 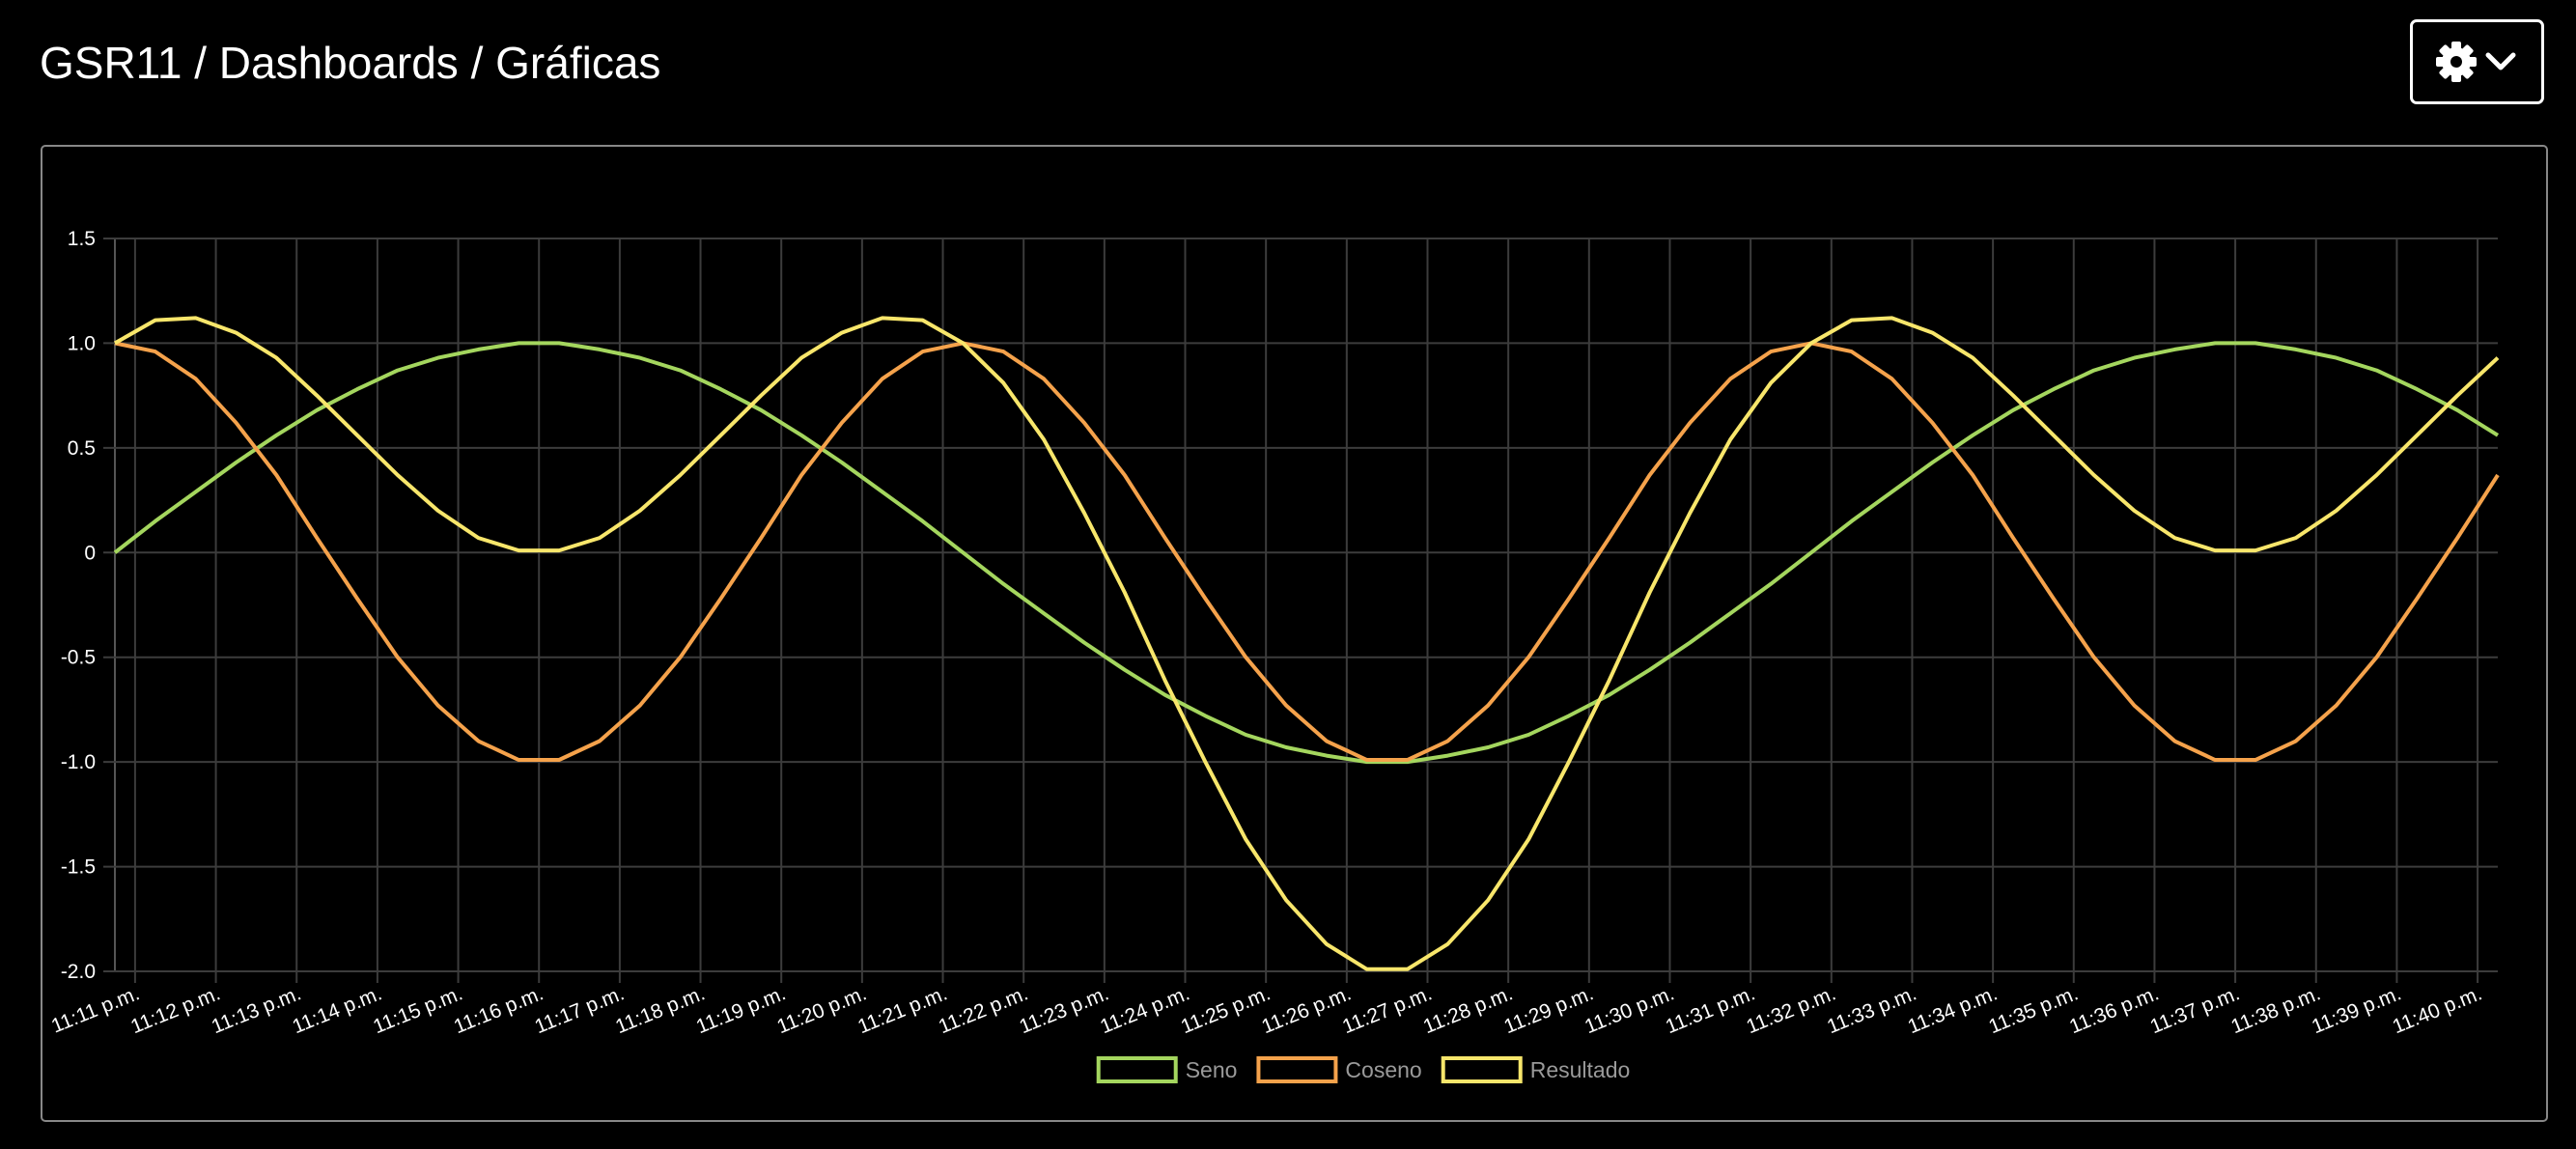 I want to click on x-tick-label: 11:22 p.m., so click(x=984, y=1010).